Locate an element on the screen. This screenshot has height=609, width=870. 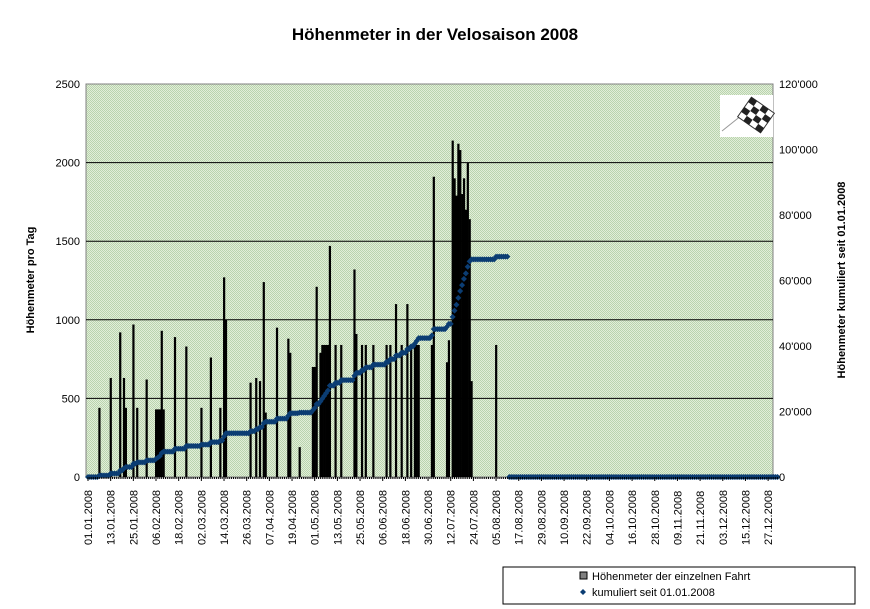
x-tick-label: 27.12.2008 is located at coordinates (769, 517).